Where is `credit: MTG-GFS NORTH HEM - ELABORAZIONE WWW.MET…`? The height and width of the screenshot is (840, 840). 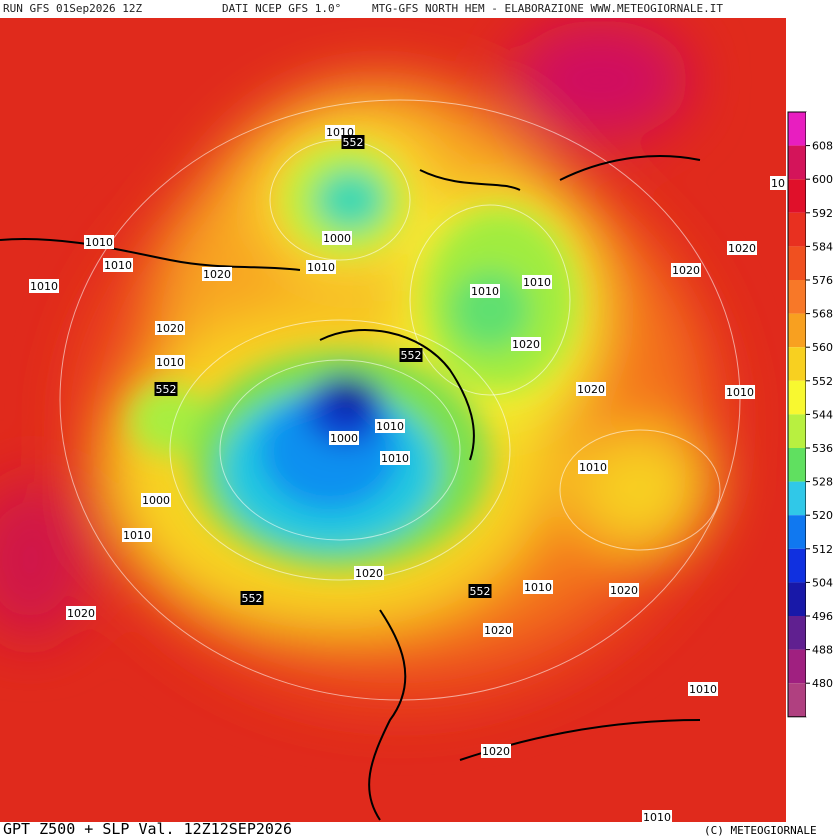 credit: MTG-GFS NORTH HEM - ELABORAZIONE WWW.MET… is located at coordinates (547, 8).